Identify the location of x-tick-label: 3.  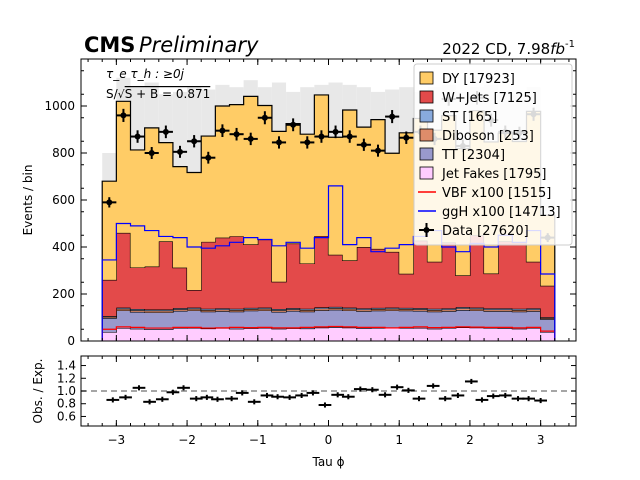
(541, 440).